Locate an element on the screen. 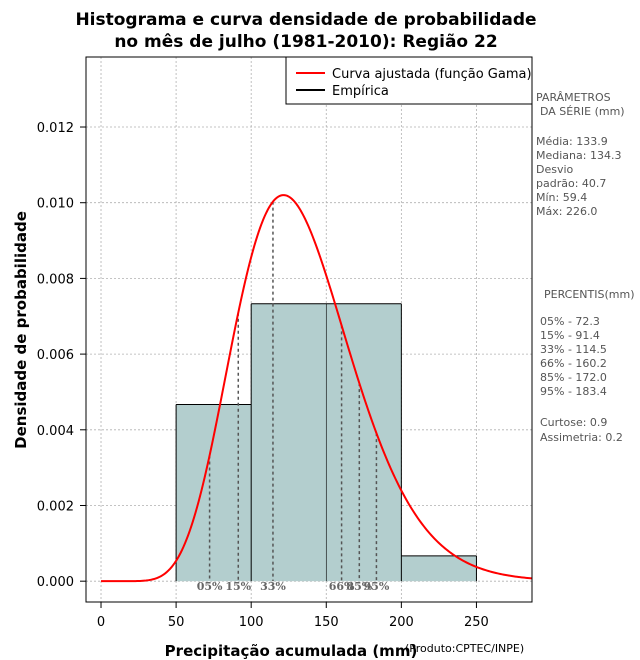 The image size is (640, 660). y-tick-label: 0.002 is located at coordinates (55, 506).